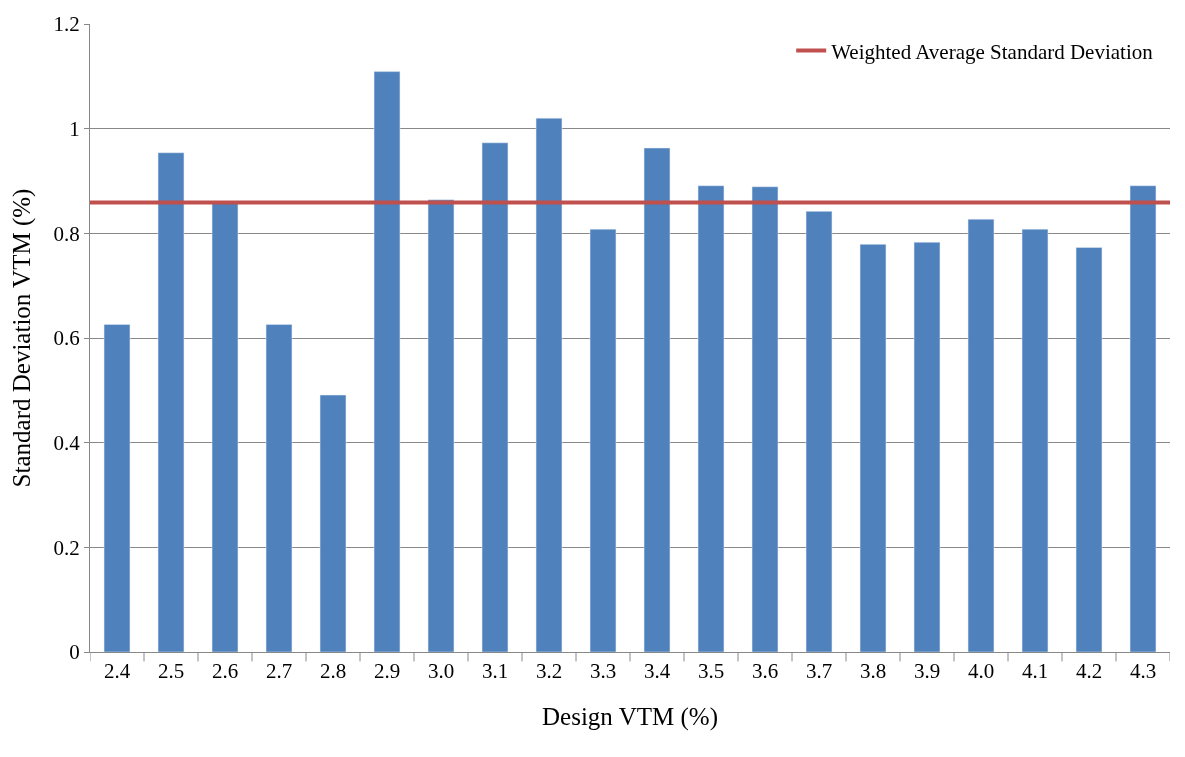 The height and width of the screenshot is (757, 1185). I want to click on x-tick-label: 4.2, so click(1089, 671).